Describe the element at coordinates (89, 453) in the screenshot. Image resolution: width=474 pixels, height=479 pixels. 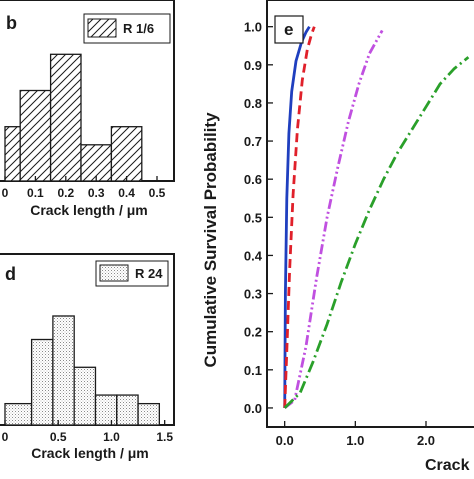
I see `panel-d-x-axis-label: Crack length / μm` at that location.